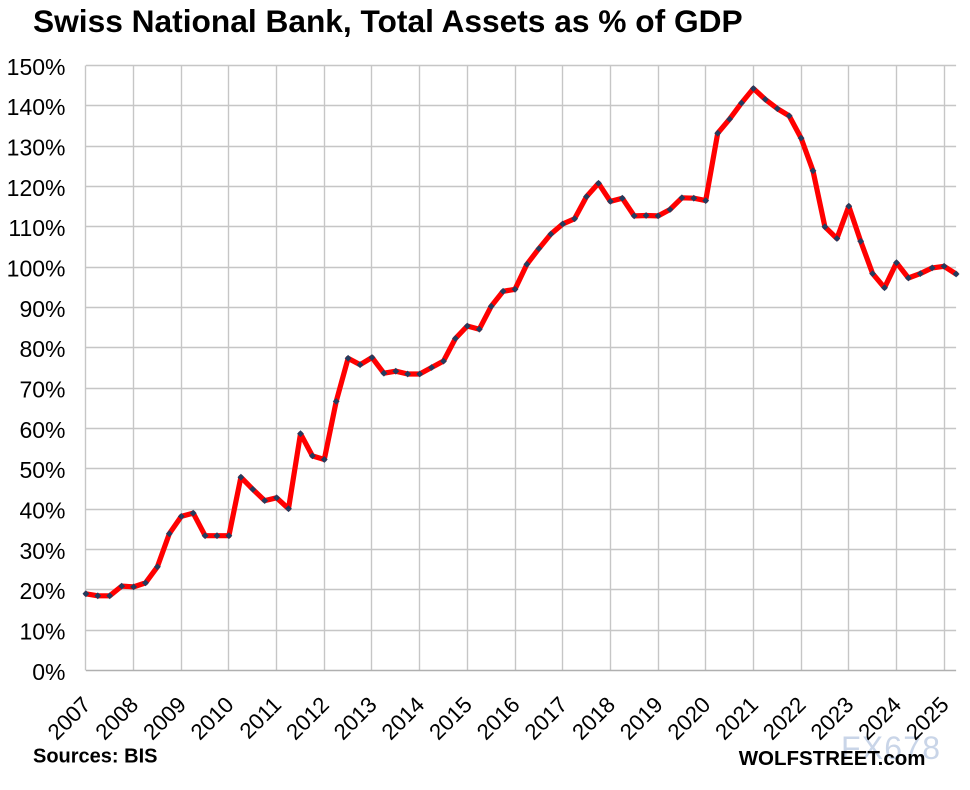 This screenshot has height=790, width=970. What do you see at coordinates (42, 470) in the screenshot?
I see `svg-text: 50%` at bounding box center [42, 470].